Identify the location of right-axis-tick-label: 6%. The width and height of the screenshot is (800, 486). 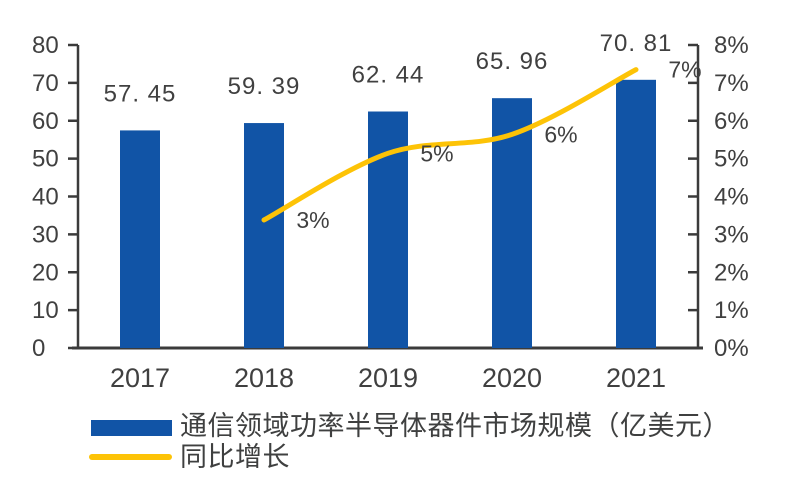
(731, 121).